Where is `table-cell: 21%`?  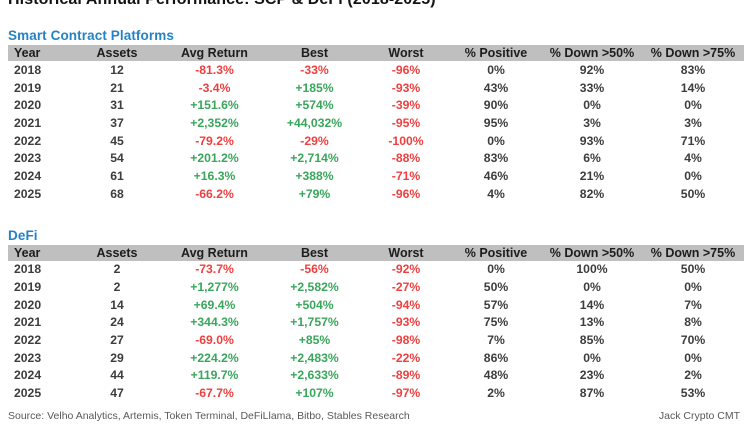
table-cell: 21% is located at coordinates (592, 175).